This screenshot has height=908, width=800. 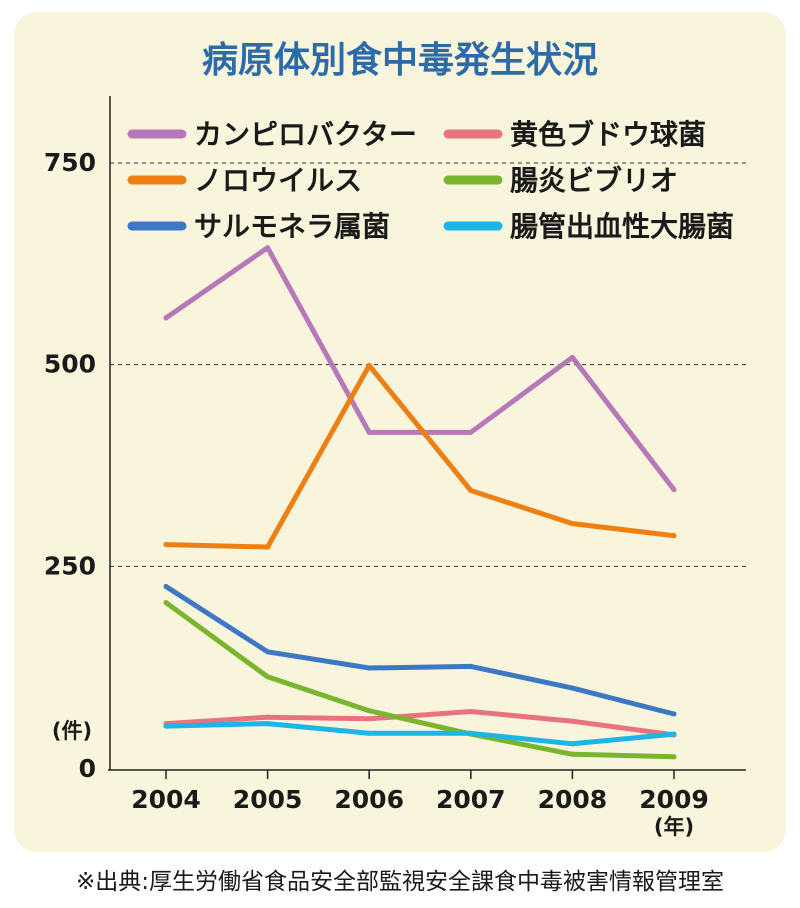 I want to click on data-point-2-2009, so click(x=674, y=536).